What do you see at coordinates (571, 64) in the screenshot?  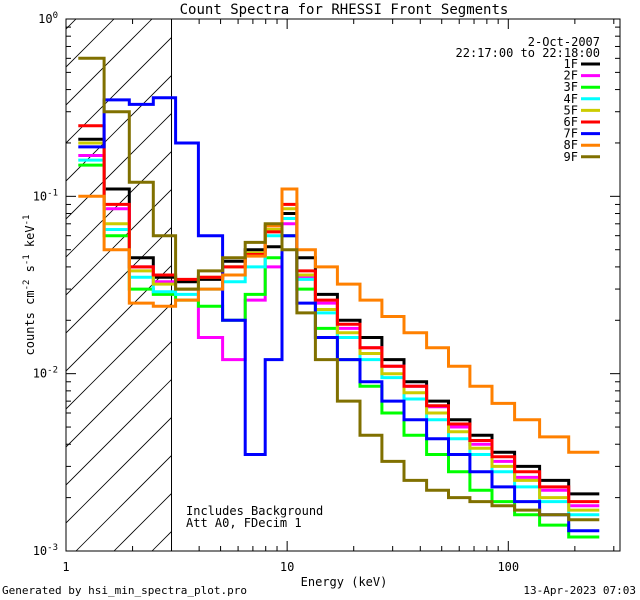 I see `legend-label: 1F` at bounding box center [571, 64].